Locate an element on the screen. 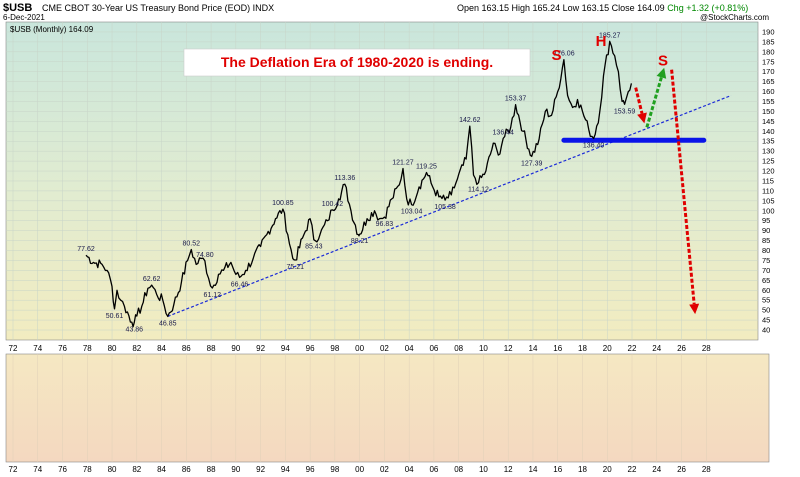 Image resolution: width=800 pixels, height=477 pixels. x-tick-label-lower: 16 is located at coordinates (557, 469).